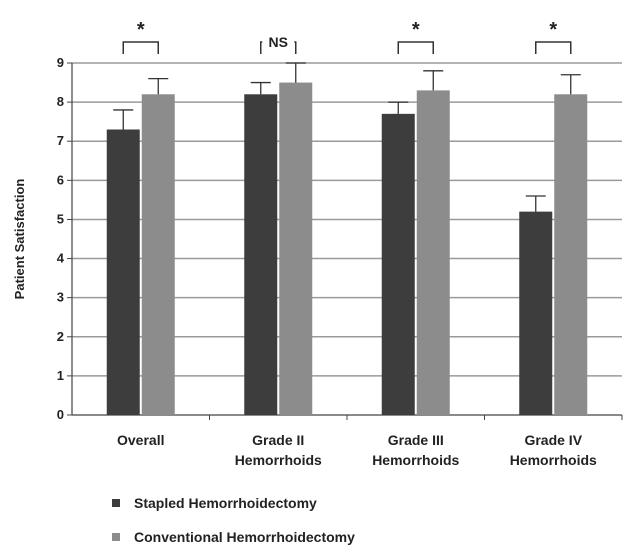  Describe the element at coordinates (60, 101) in the screenshot. I see `y-tick-label: 8` at that location.